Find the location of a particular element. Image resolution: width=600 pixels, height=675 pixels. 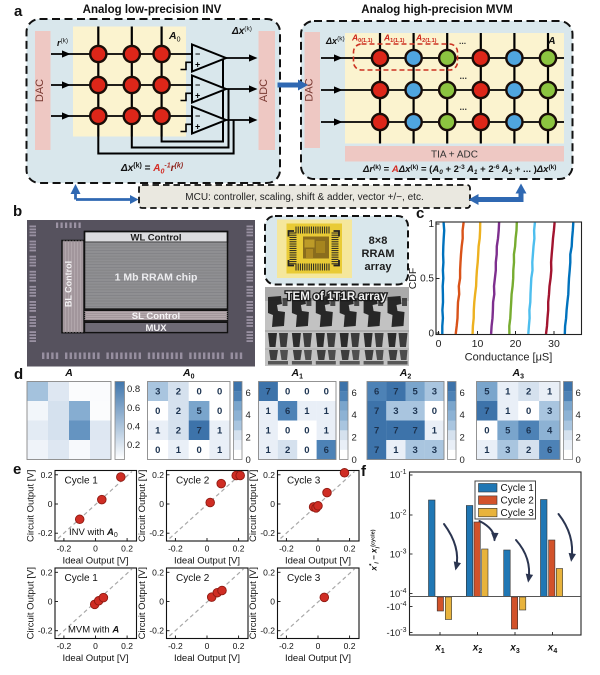

svg-text: 30 is located at coordinates (554, 344).